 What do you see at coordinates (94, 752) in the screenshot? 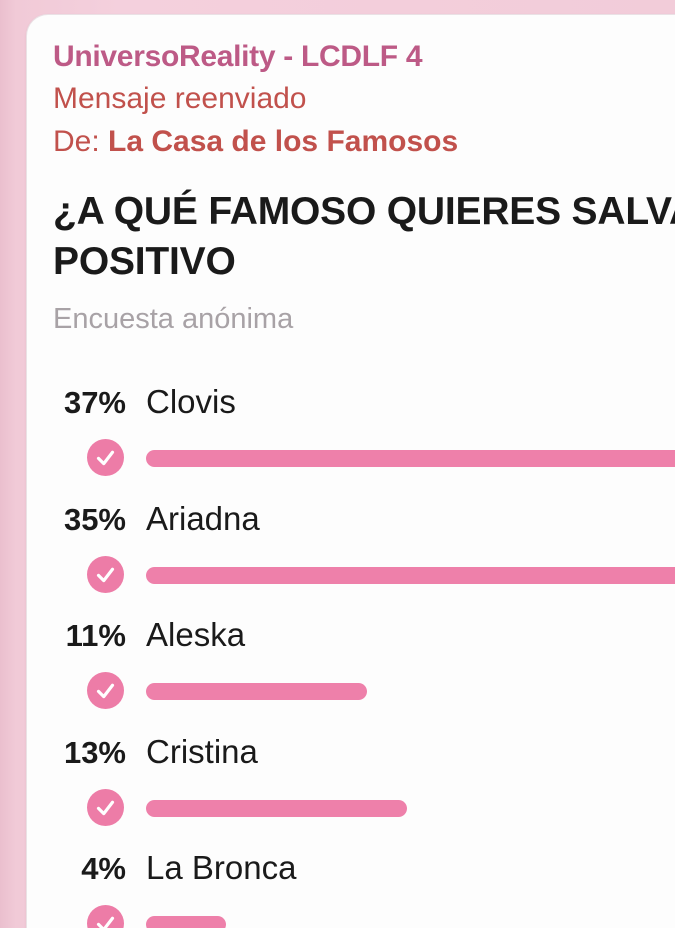
I see `option-percent: 13%` at bounding box center [94, 752].